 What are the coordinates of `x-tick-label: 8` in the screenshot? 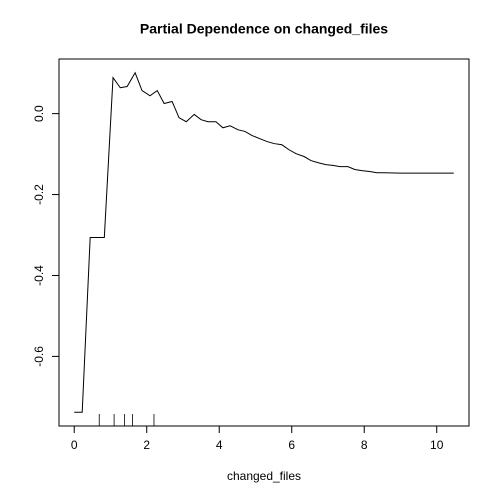 It's located at (364, 445).